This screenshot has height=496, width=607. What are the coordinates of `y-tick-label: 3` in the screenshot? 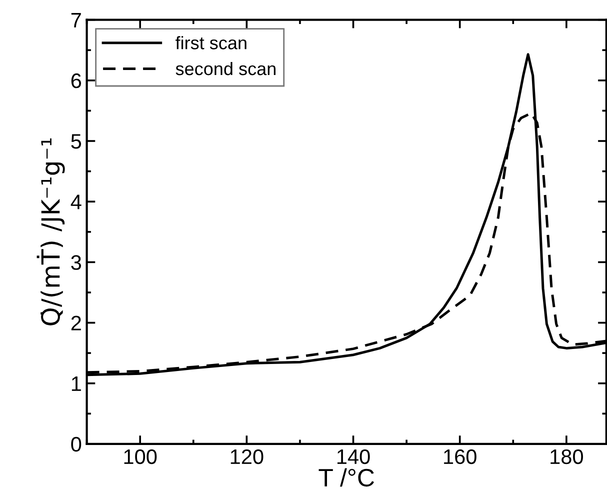 It's located at (76, 262).